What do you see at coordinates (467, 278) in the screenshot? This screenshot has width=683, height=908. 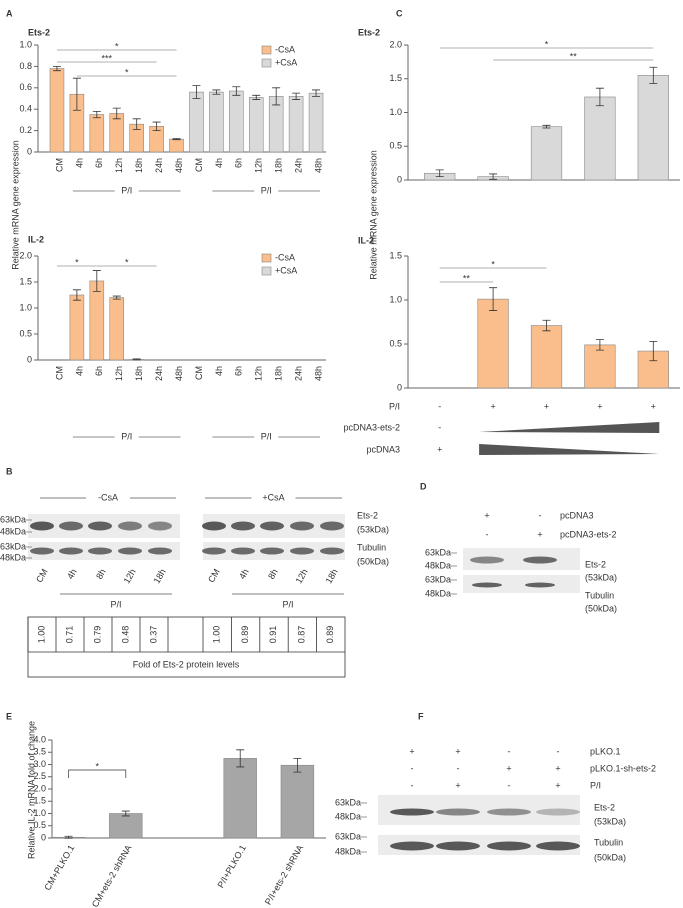 I see `significance-label: **` at bounding box center [467, 278].